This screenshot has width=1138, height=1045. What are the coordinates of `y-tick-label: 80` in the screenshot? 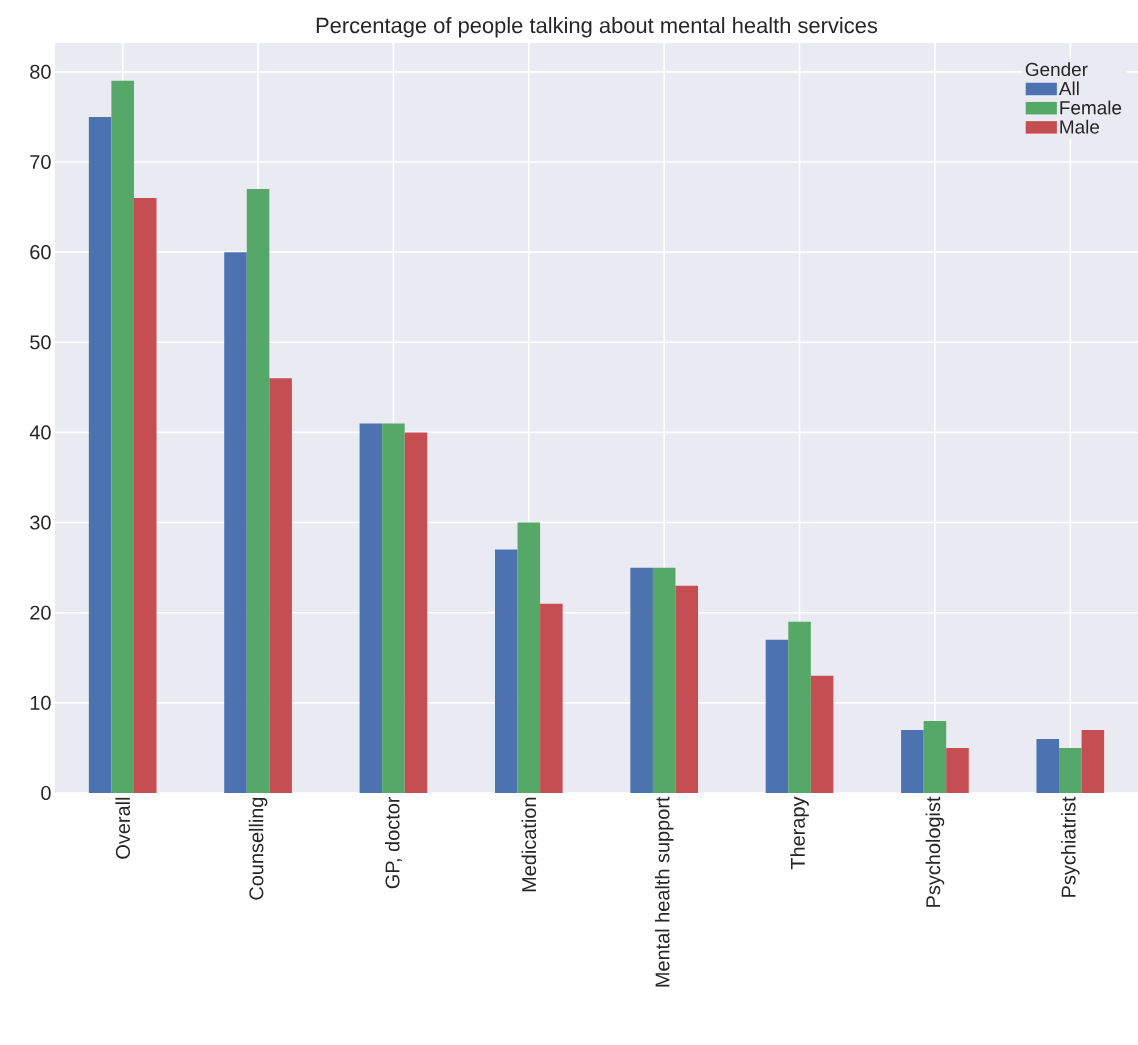 It's located at (40, 71).